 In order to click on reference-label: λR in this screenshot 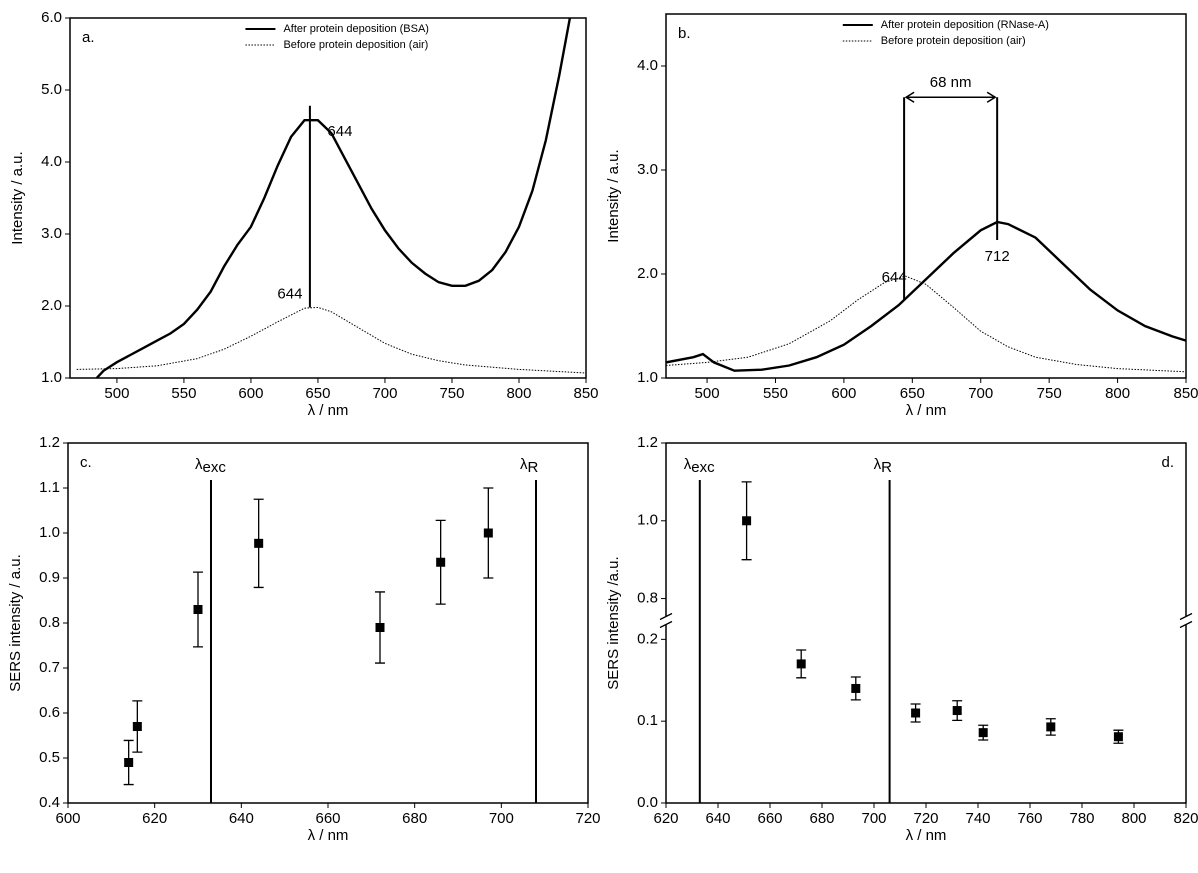, I will do `click(529, 466)`.